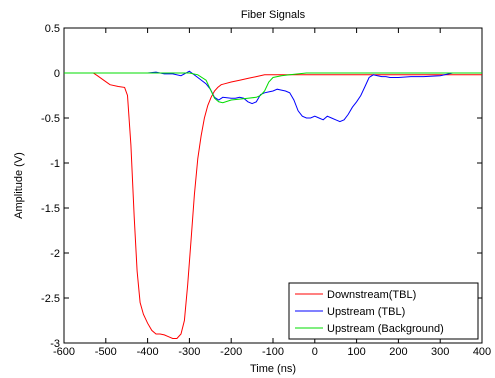  What do you see at coordinates (106, 352) in the screenshot?
I see `x-tick-label: -500` at bounding box center [106, 352].